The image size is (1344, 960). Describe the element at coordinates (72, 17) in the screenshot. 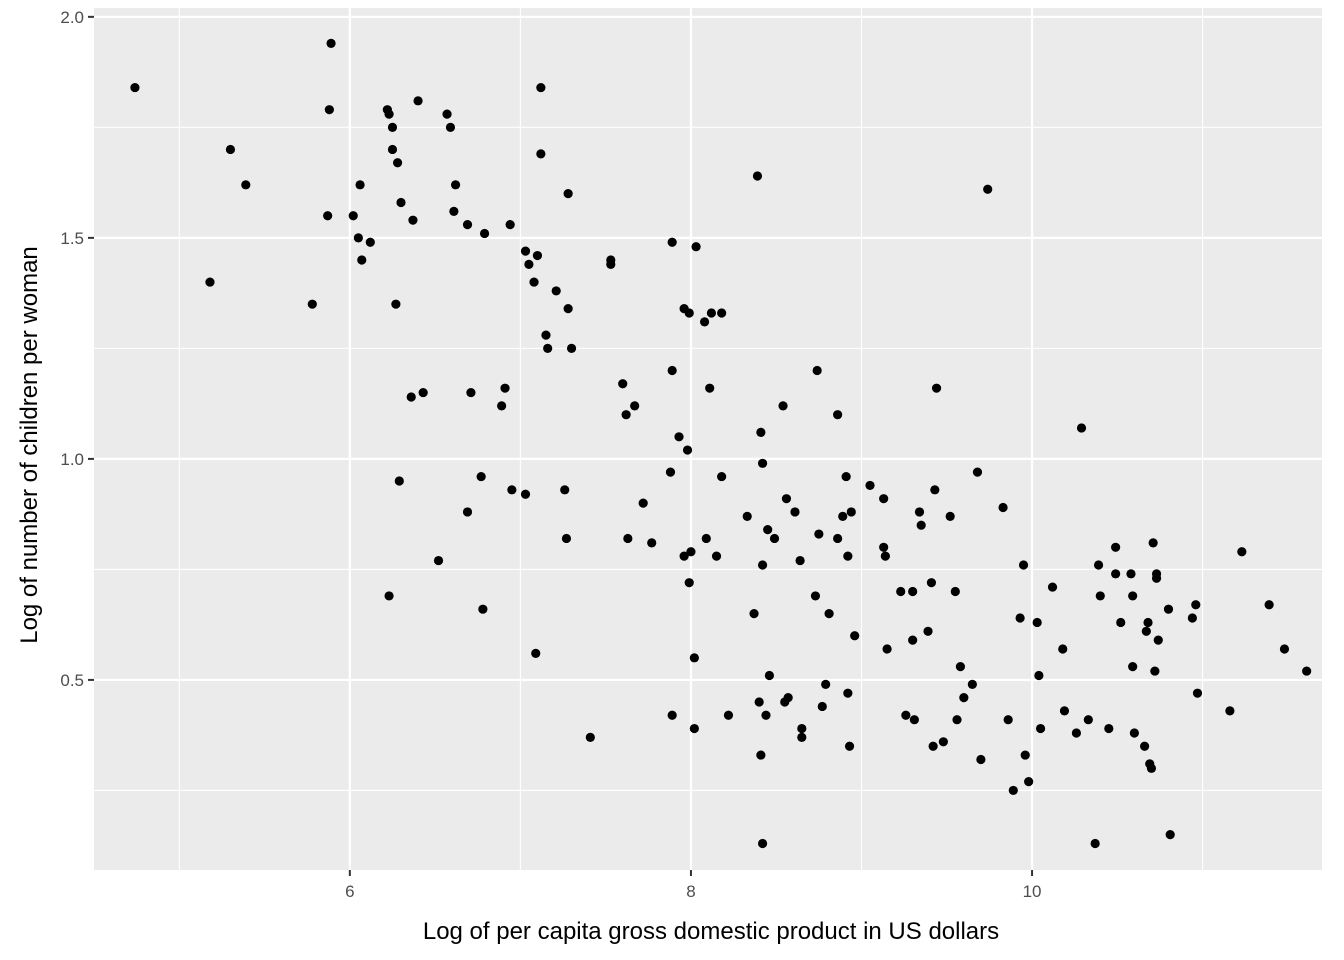

I see `y-tick-label: 2.0` at that location.